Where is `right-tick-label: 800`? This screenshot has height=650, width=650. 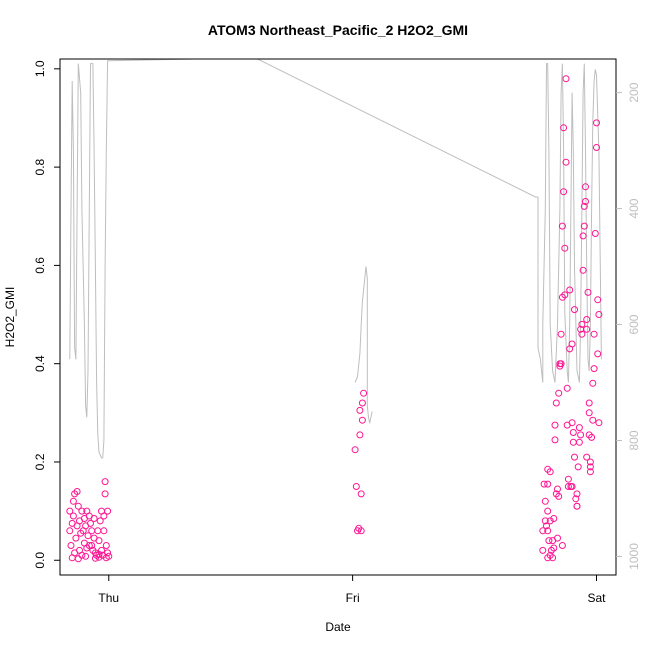 right-tick-label: 800 is located at coordinates (634, 440).